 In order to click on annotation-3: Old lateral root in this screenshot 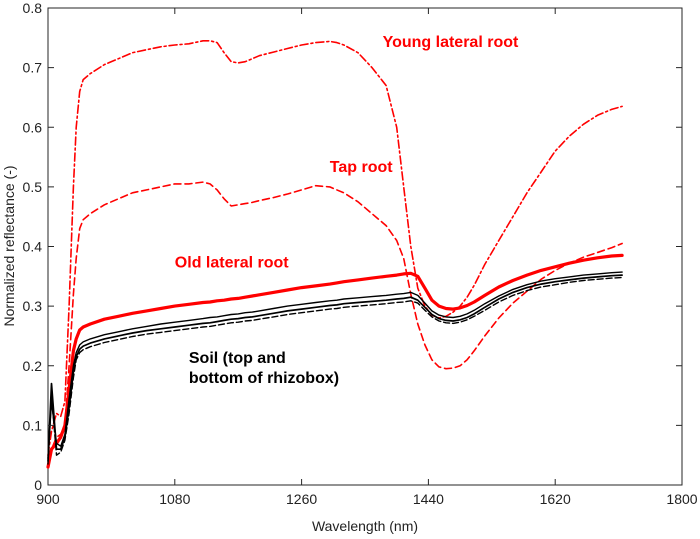, I will do `click(232, 262)`.